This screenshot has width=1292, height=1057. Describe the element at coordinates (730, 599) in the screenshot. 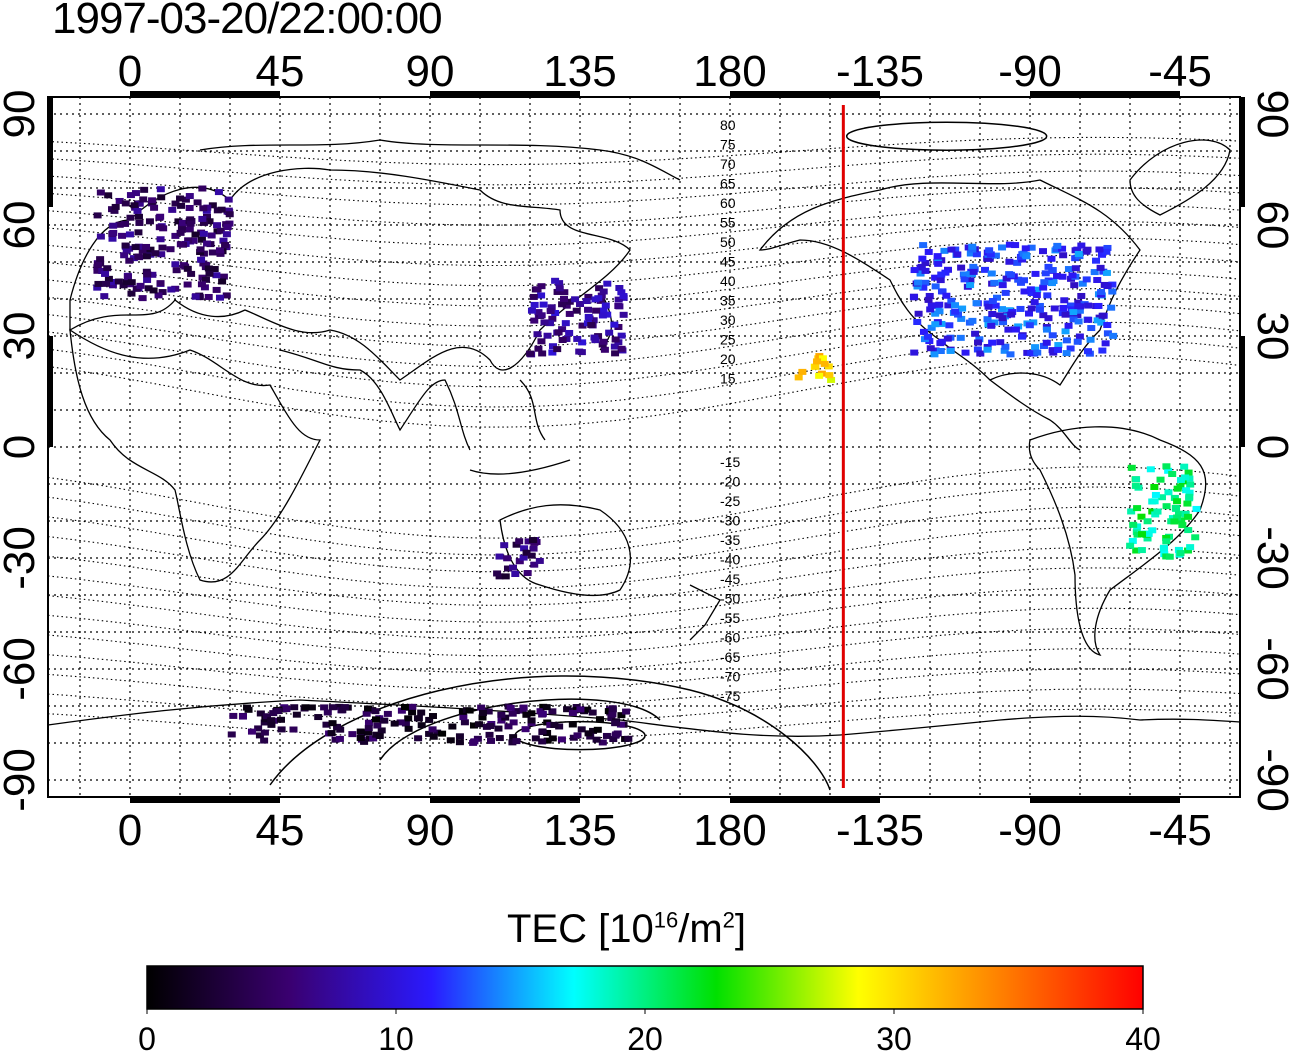

I see `mlat-label: -50` at that location.